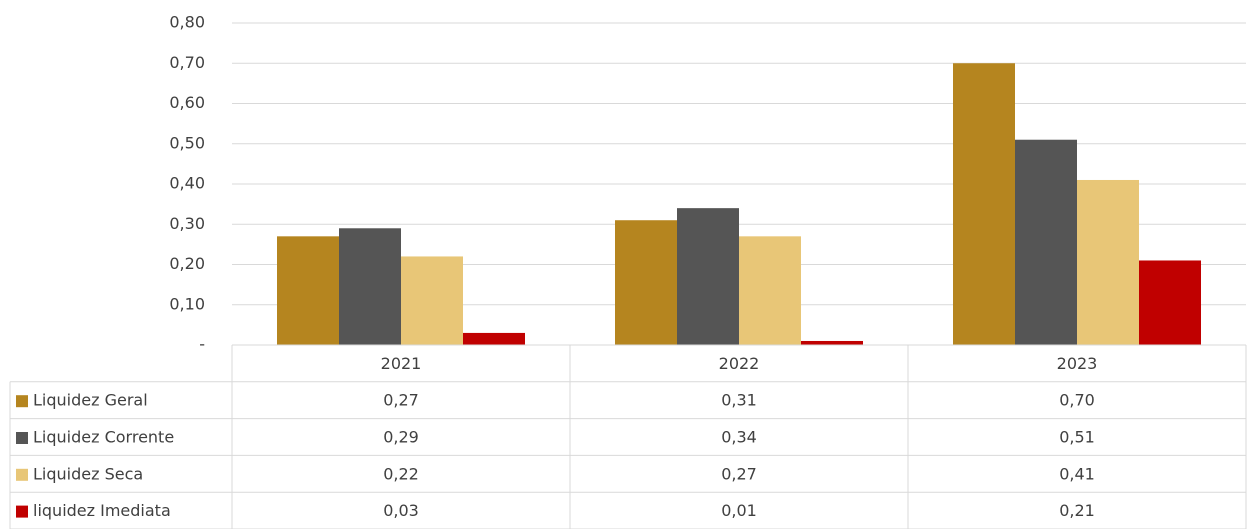  What do you see at coordinates (187, 303) in the screenshot?
I see `y-tick-label: 0,10` at bounding box center [187, 303].